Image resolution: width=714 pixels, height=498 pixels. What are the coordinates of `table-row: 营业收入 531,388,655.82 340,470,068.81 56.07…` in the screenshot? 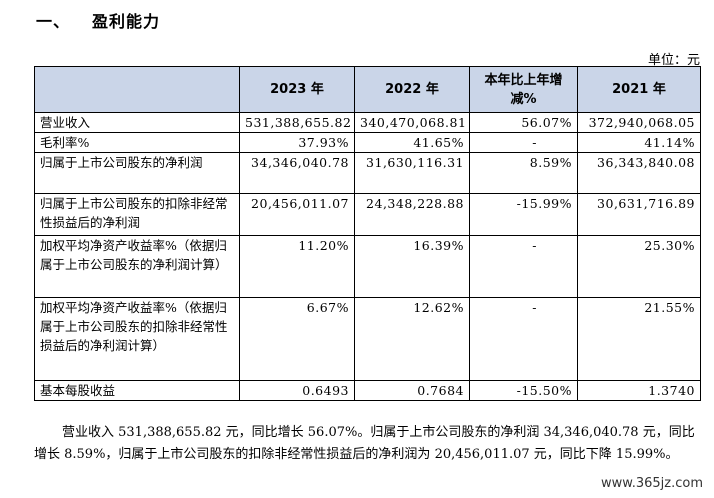 It's located at (367, 122).